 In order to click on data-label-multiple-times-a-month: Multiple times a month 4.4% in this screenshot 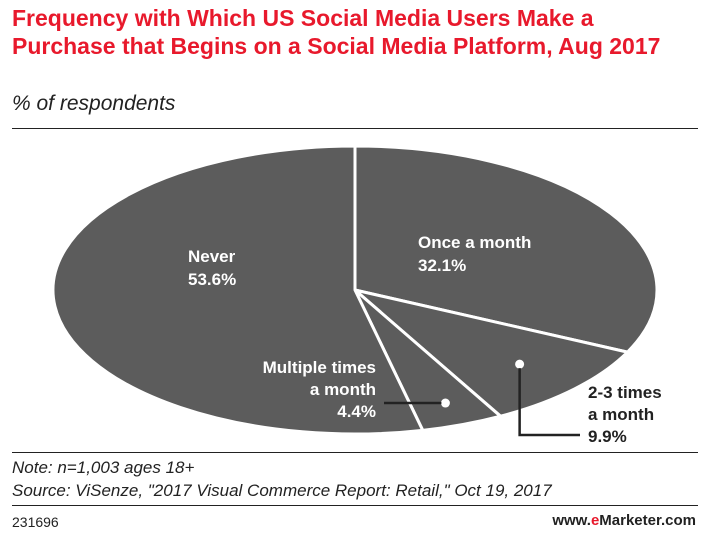, I will do `click(319, 389)`.